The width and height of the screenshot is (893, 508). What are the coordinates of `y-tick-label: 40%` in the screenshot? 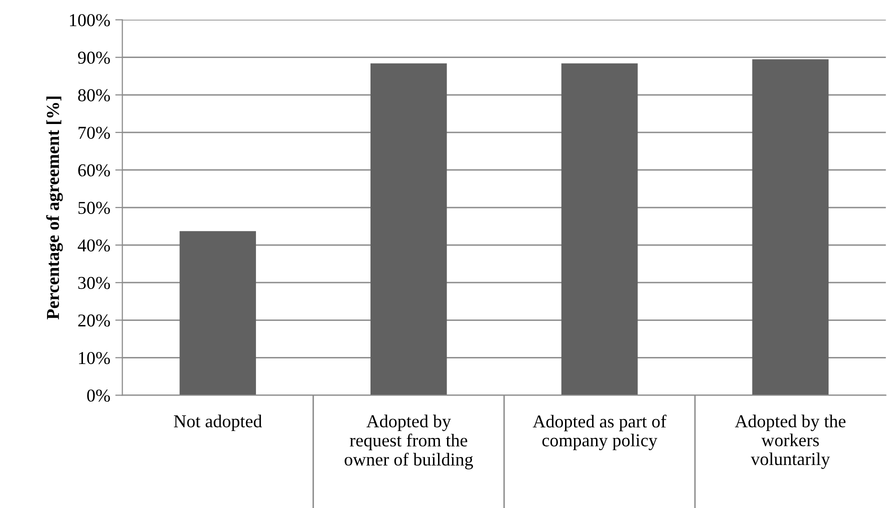 It's located at (94, 245).